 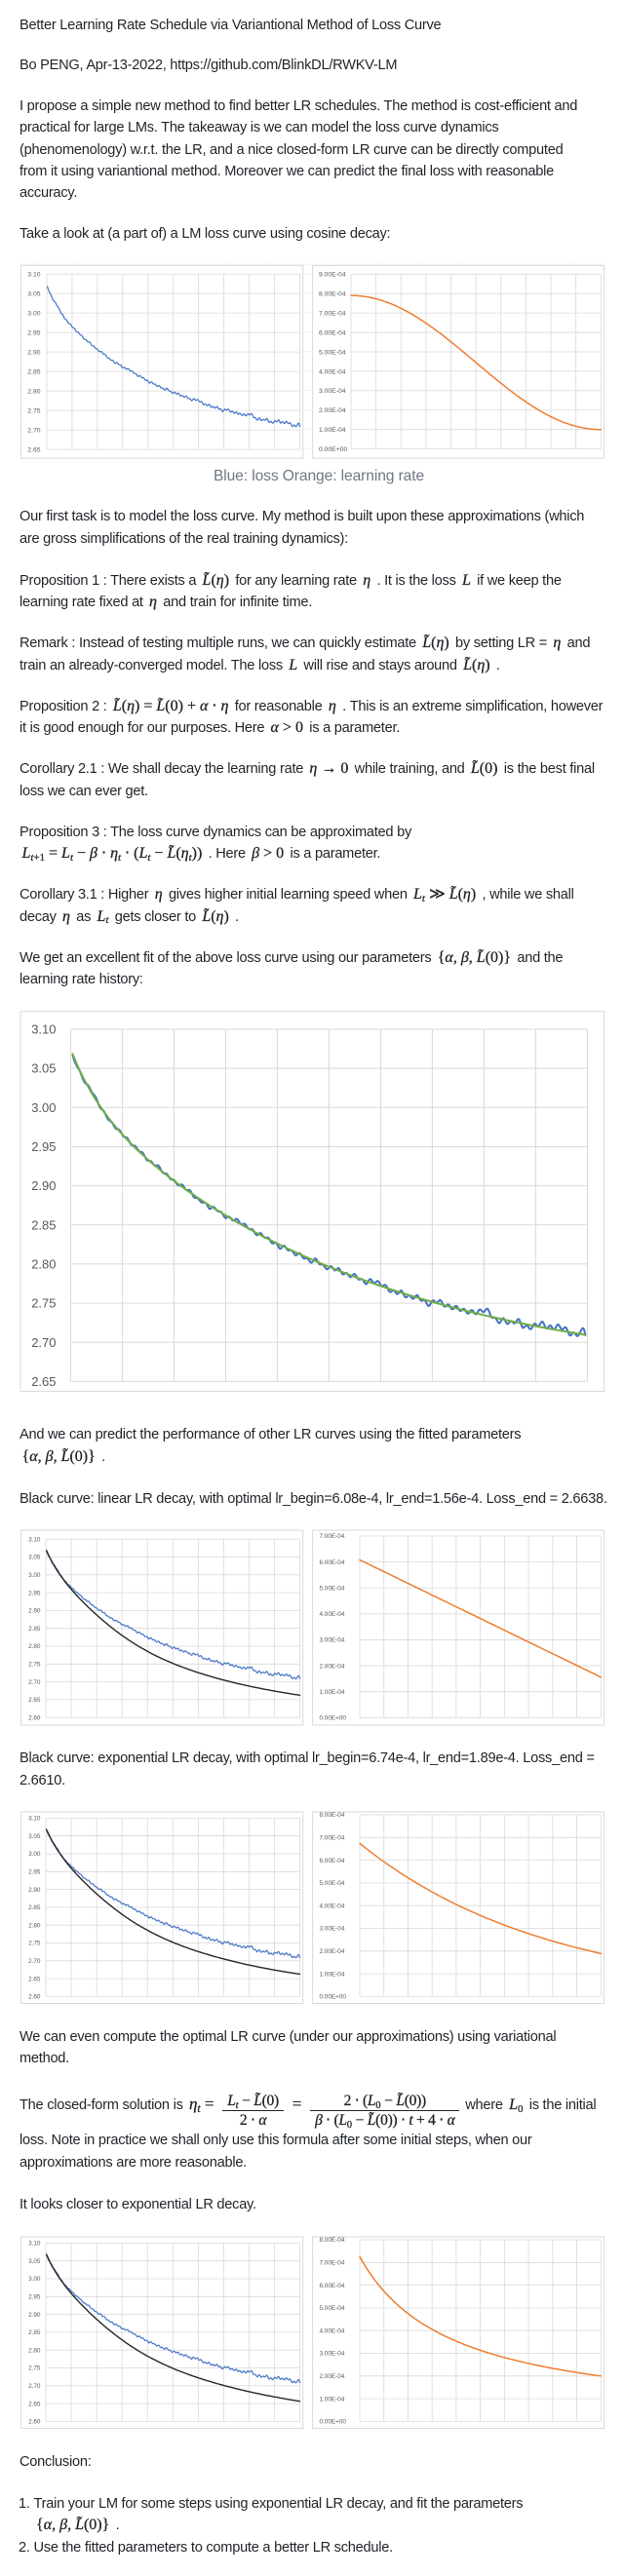 What do you see at coordinates (332, 275) in the screenshot?
I see `svg-text: 9.00E-04` at bounding box center [332, 275].